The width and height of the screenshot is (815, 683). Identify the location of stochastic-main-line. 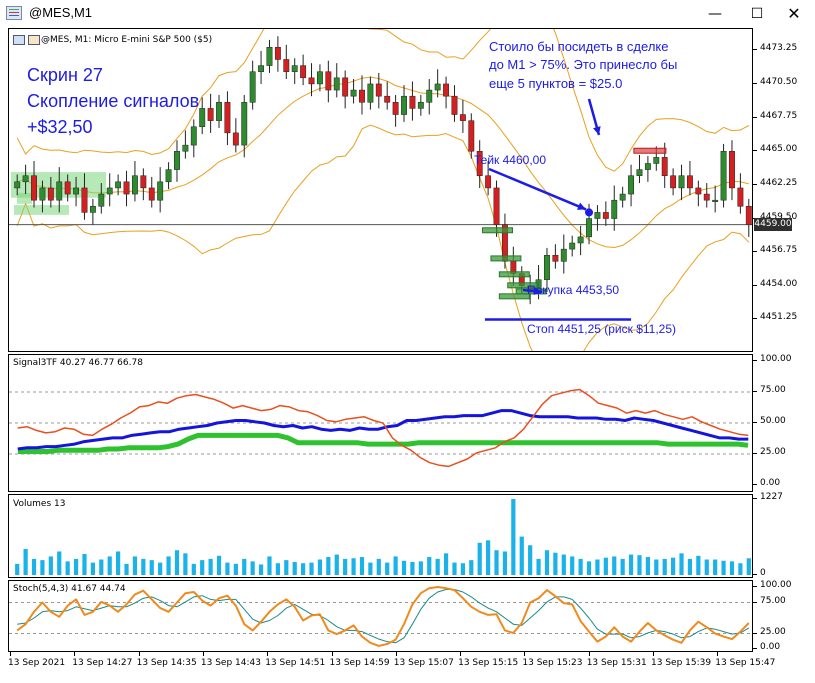
(383, 616).